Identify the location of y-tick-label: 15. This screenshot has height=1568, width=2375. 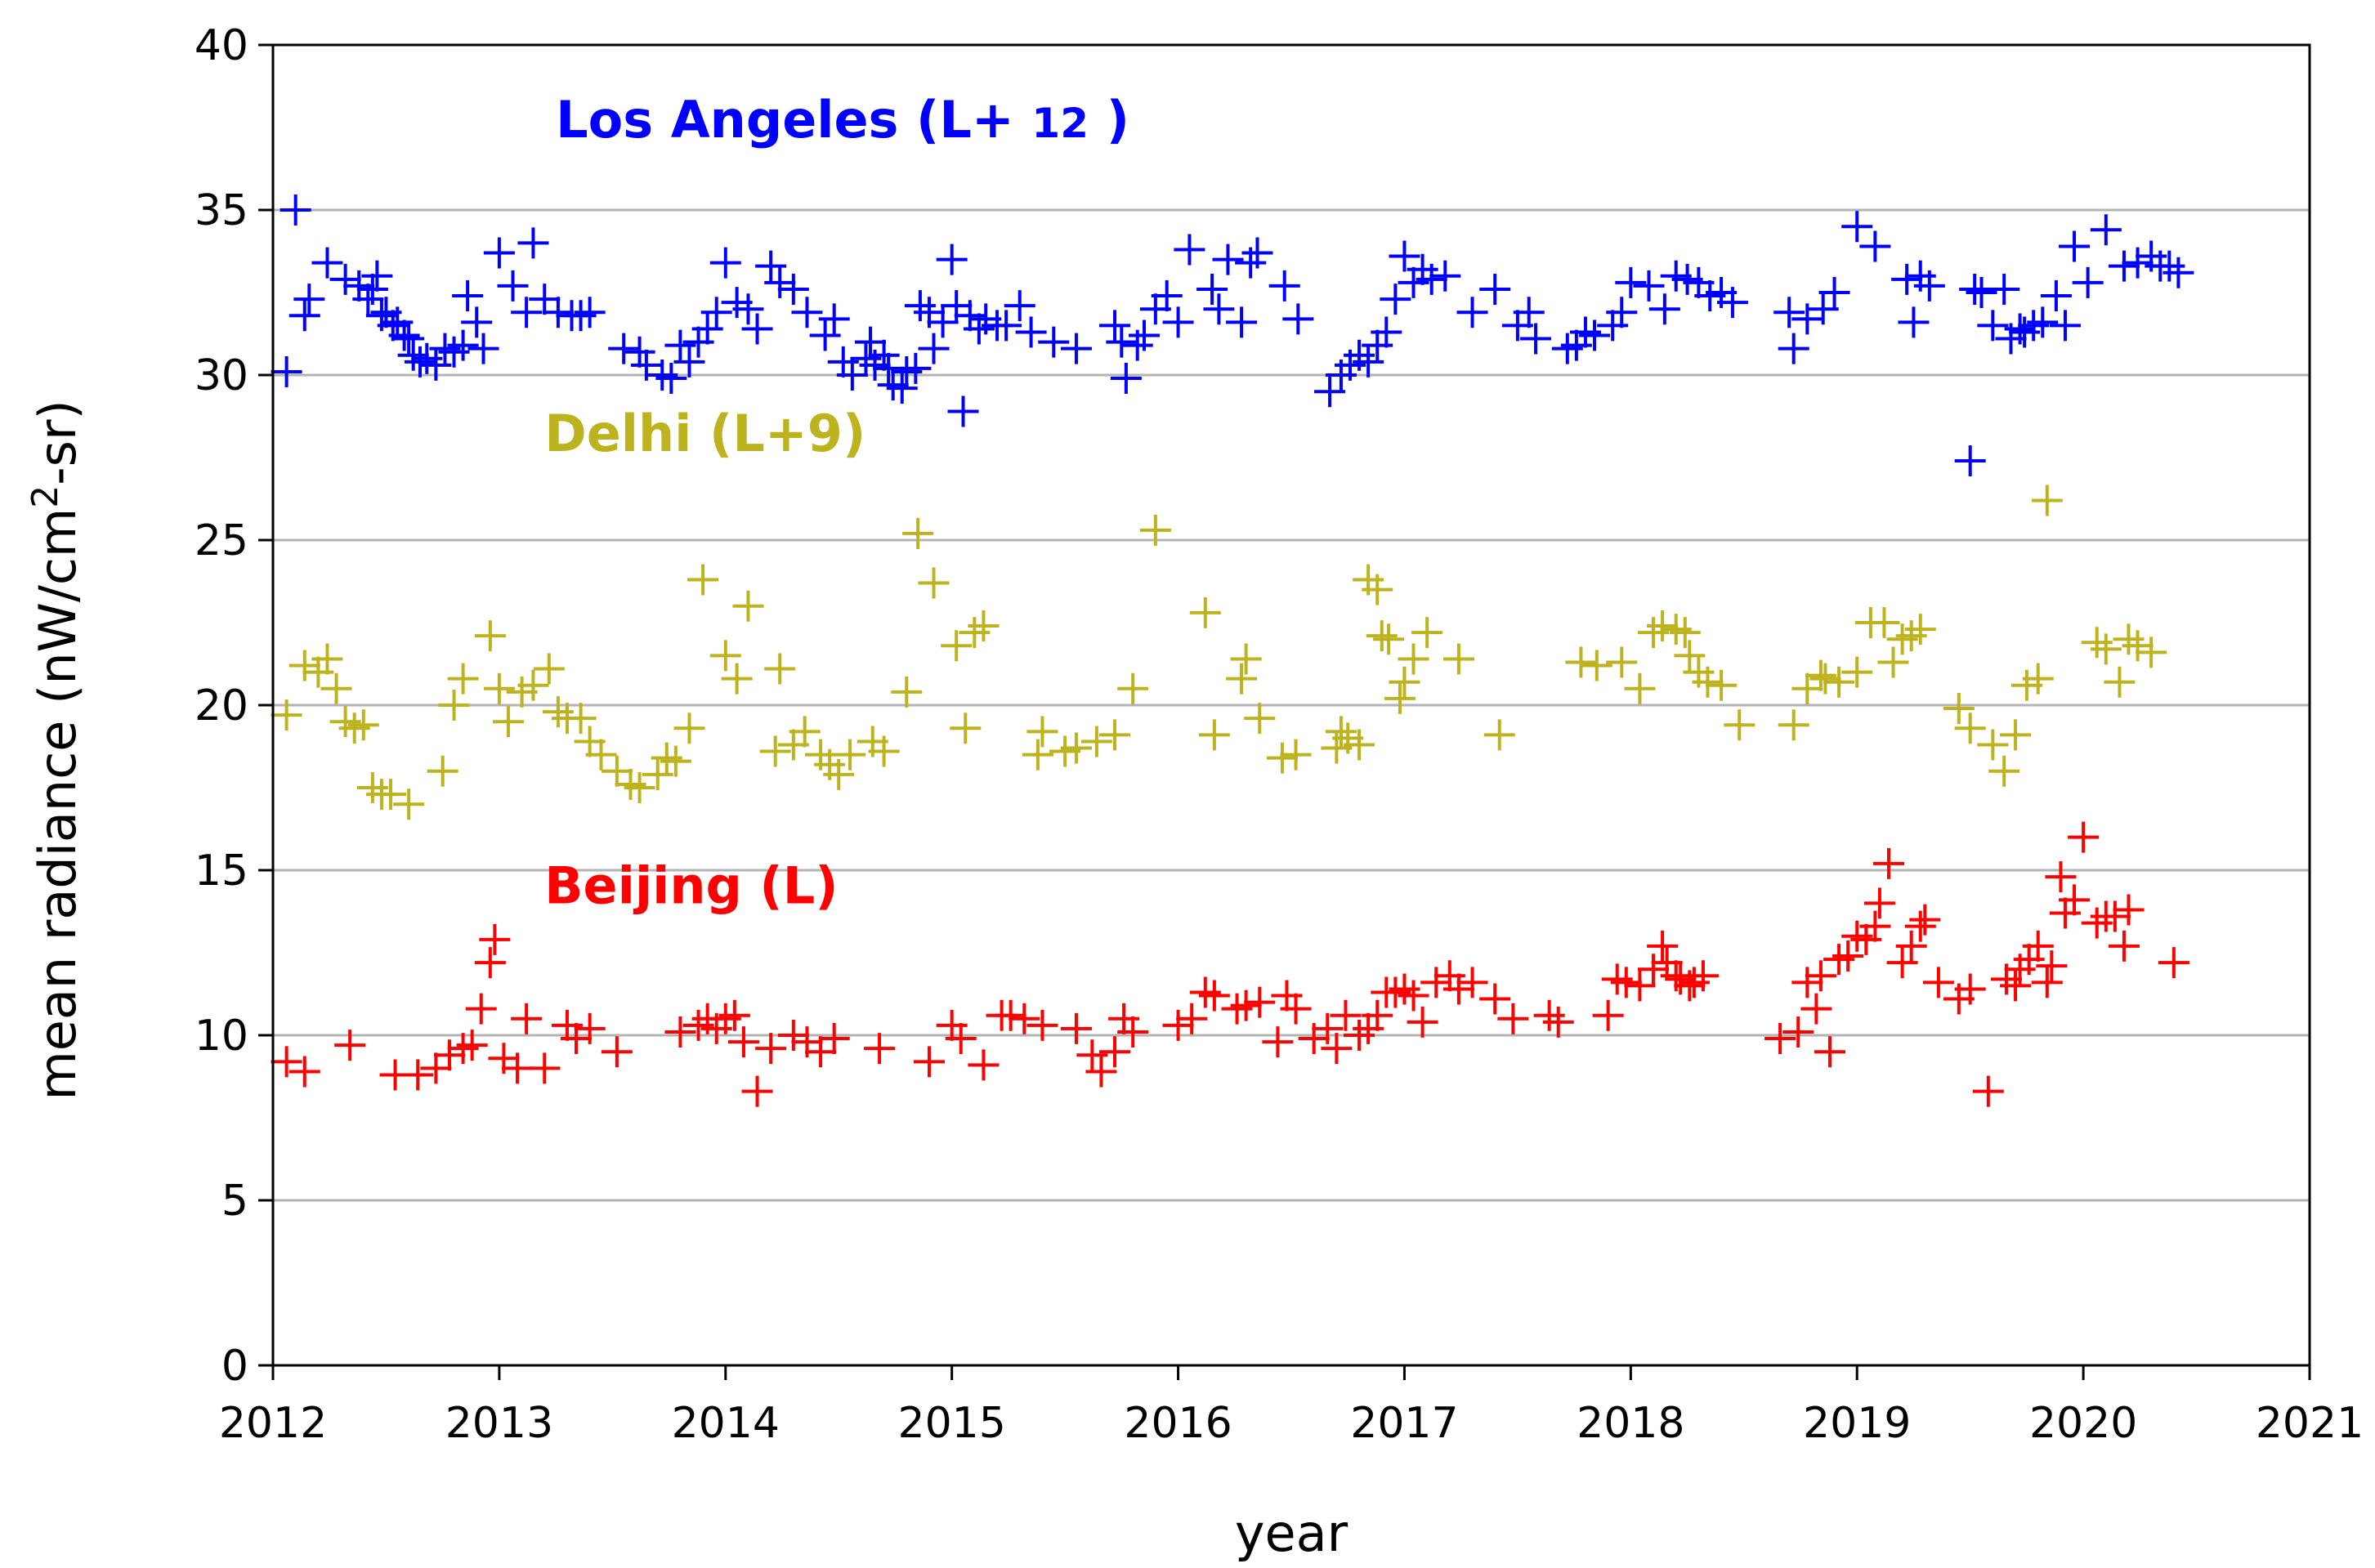
(221, 871).